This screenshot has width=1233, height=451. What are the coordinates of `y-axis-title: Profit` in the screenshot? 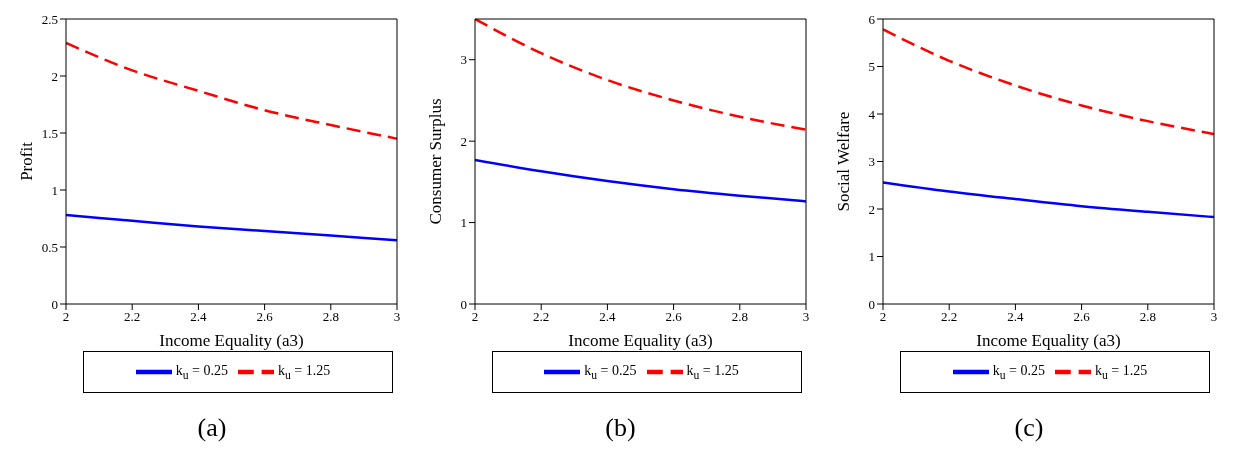 It's located at (27, 161).